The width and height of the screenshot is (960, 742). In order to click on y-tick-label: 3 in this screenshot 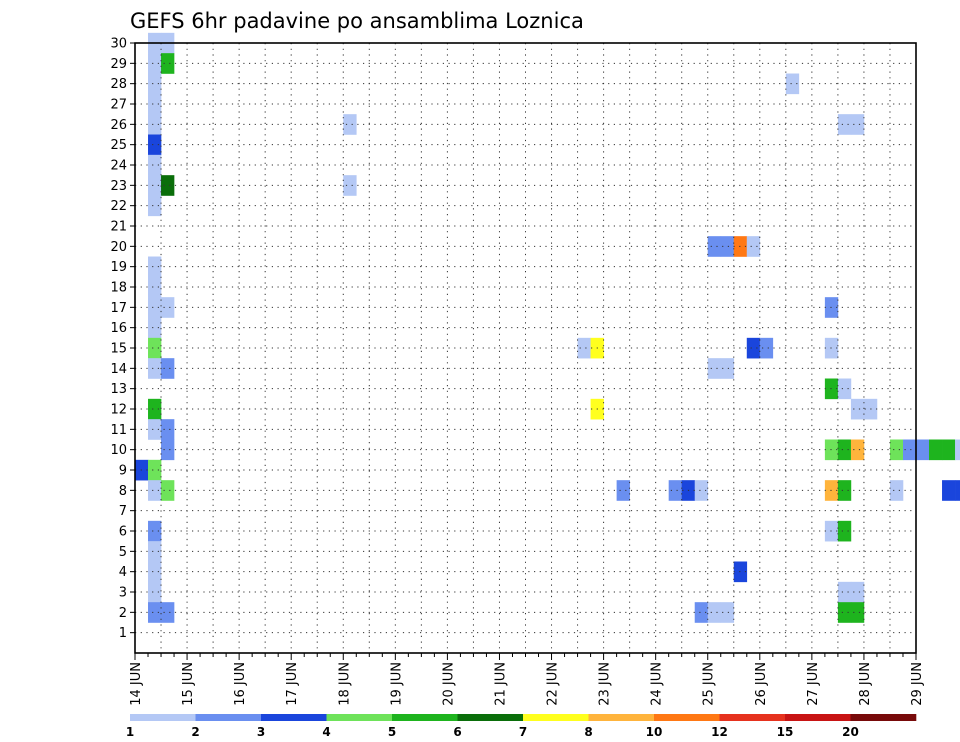, I will do `click(123, 593)`.